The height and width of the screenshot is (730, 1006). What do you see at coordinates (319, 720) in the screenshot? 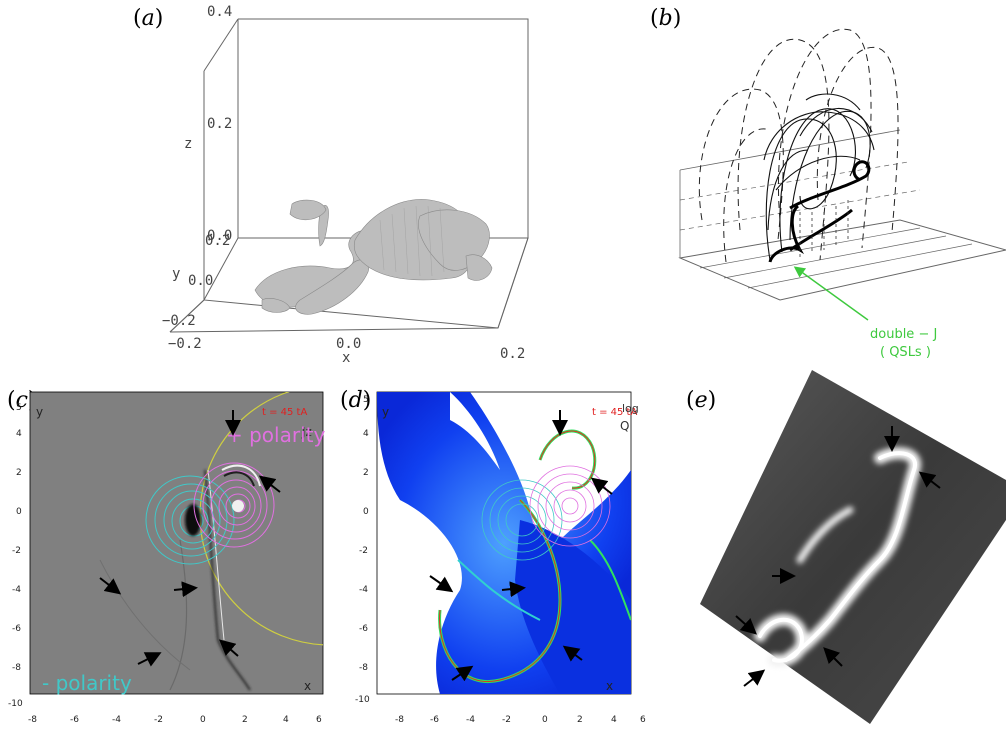
I see `c-x-tick-6: 6` at bounding box center [319, 720].